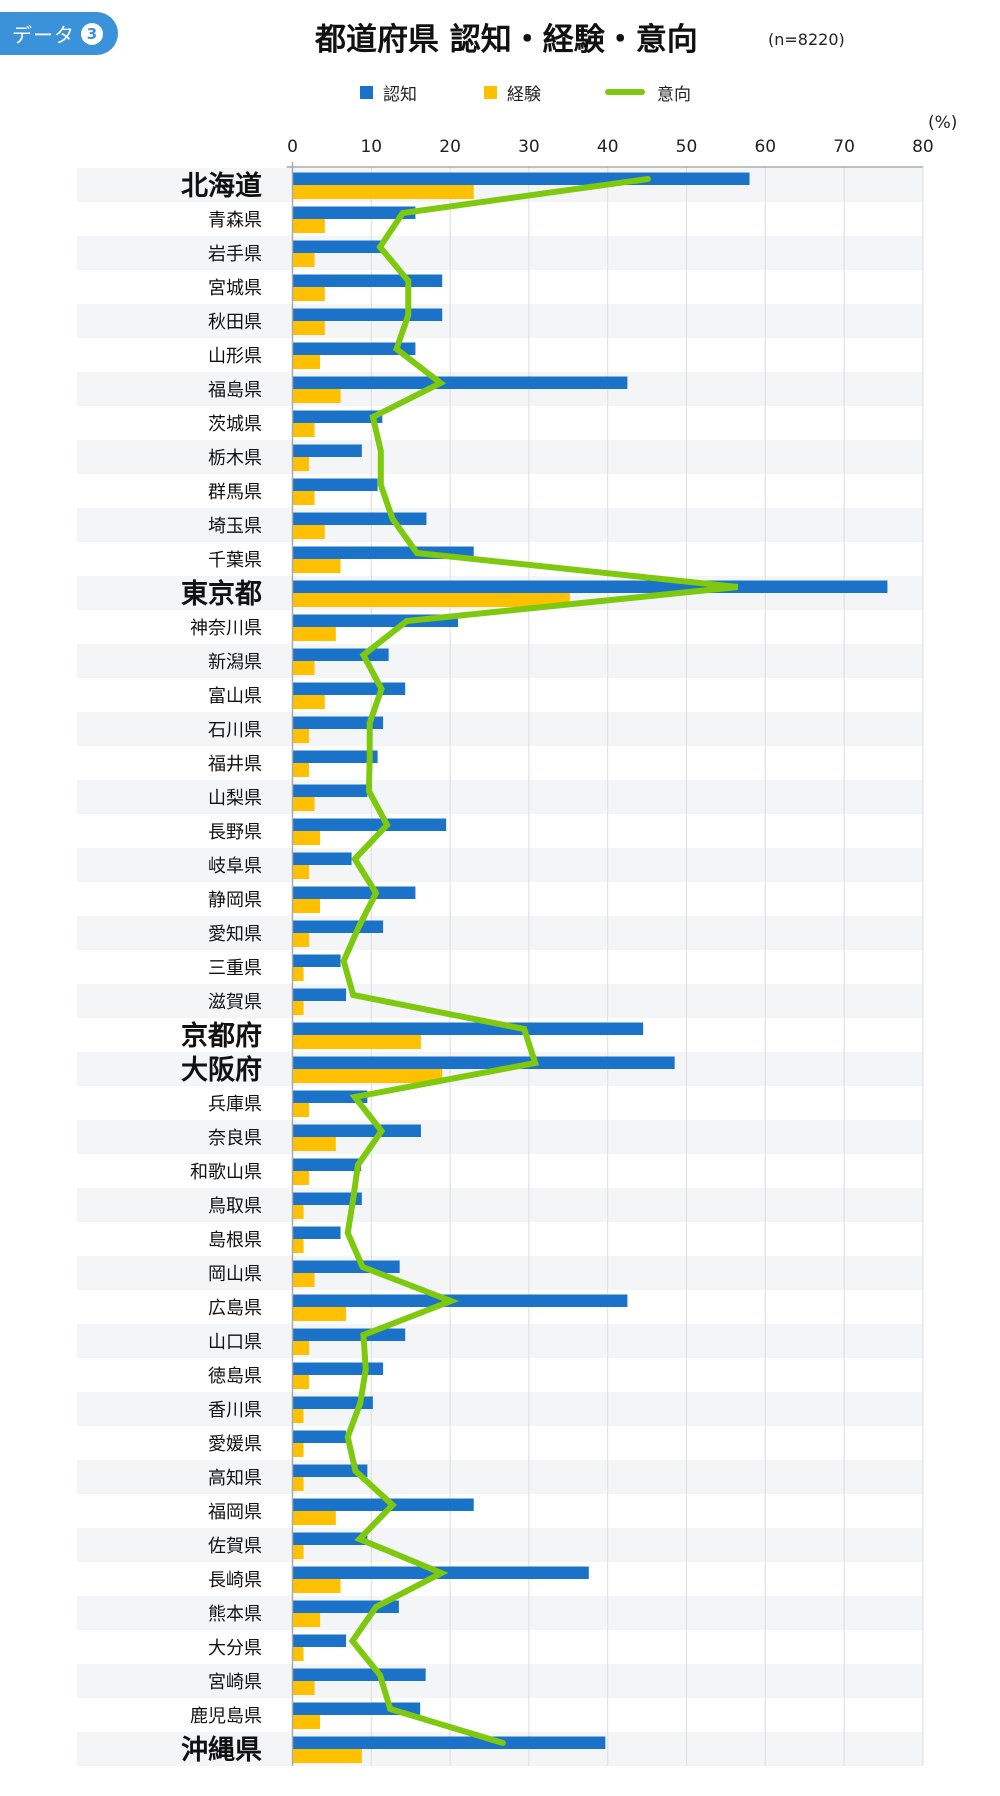  I want to click on category-label: 福岡県, so click(235, 1512).